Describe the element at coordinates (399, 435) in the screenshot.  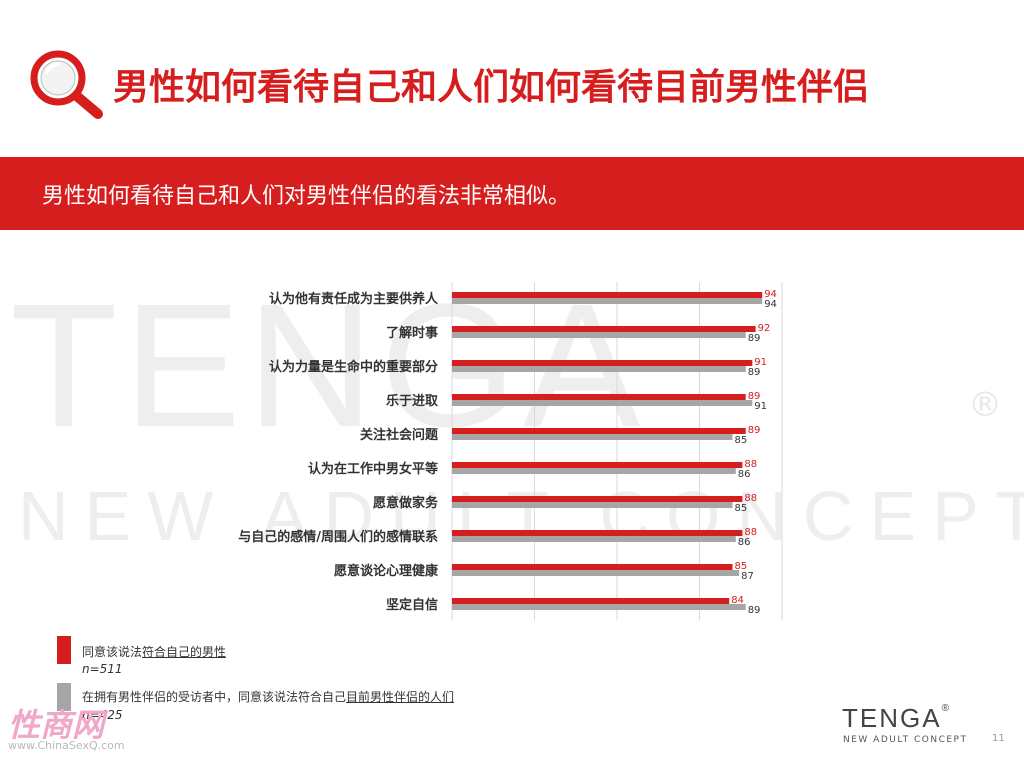
I see `category-label: 关注社会问题` at that location.